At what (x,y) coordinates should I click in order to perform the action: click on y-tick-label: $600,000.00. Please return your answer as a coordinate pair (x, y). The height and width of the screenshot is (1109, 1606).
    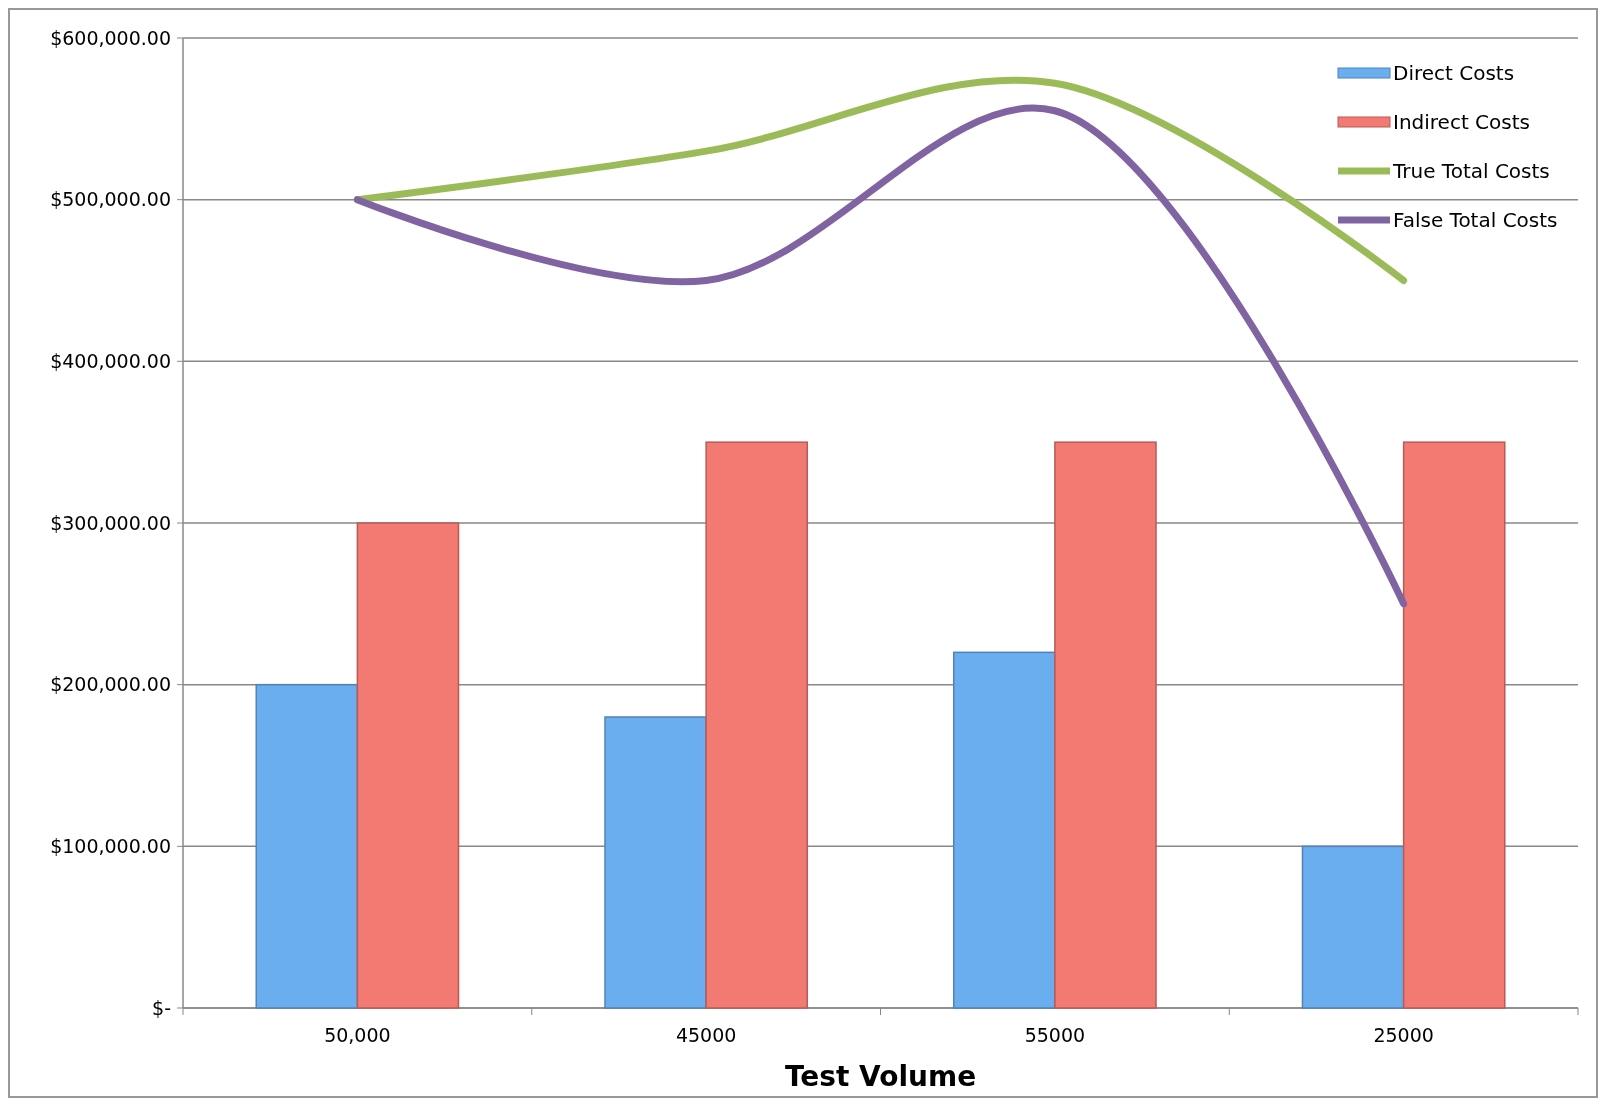
    Looking at the image, I should click on (110, 37).